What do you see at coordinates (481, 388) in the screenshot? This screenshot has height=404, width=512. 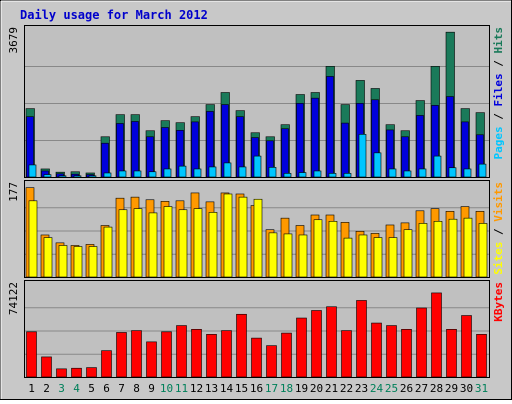 I see `x-tick-label-day-31: 31` at bounding box center [481, 388].